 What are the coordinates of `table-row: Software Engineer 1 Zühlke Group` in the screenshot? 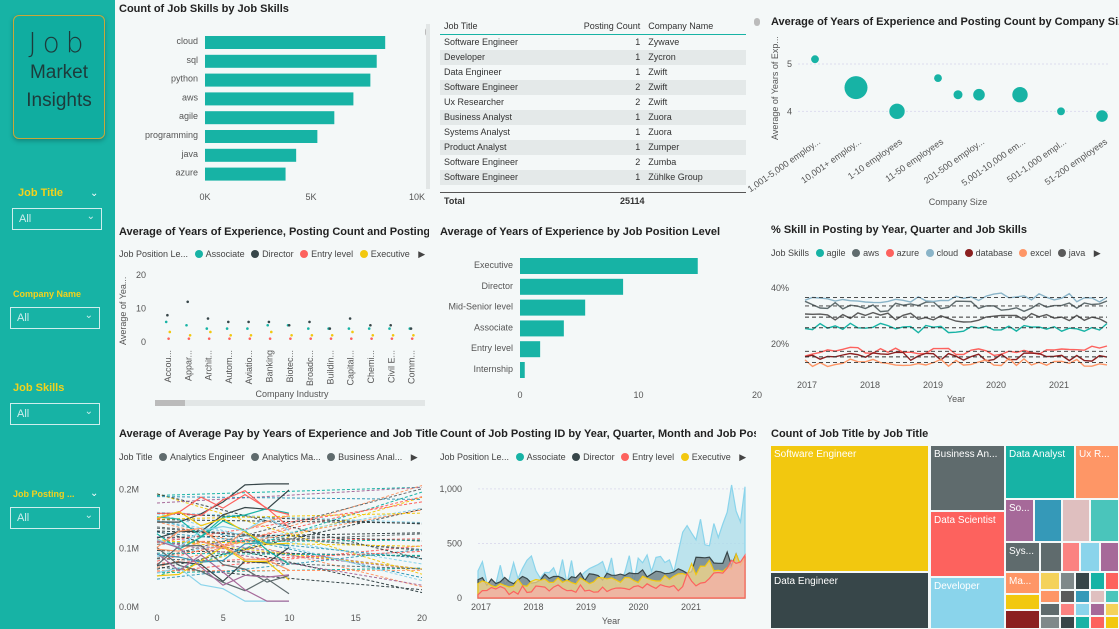 It's located at (593, 177).